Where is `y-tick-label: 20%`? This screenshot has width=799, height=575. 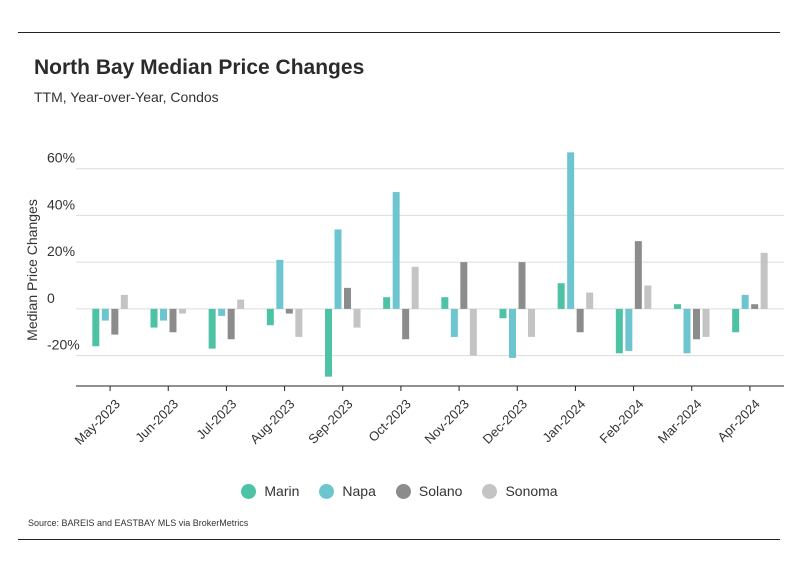 y-tick-label: 20% is located at coordinates (61, 251).